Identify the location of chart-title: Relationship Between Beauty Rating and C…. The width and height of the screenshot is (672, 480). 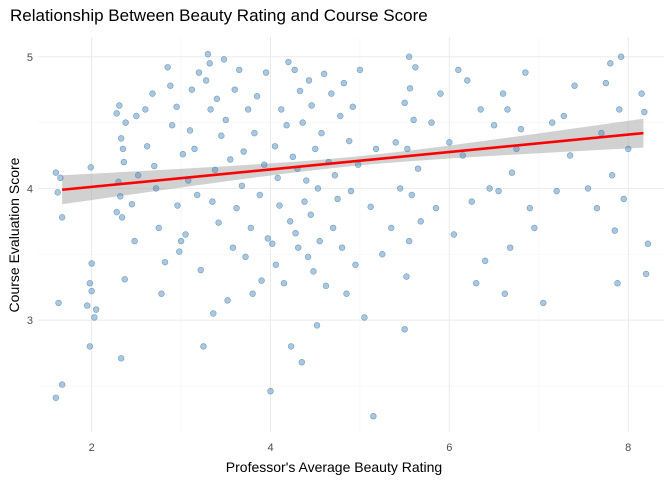
(219, 15).